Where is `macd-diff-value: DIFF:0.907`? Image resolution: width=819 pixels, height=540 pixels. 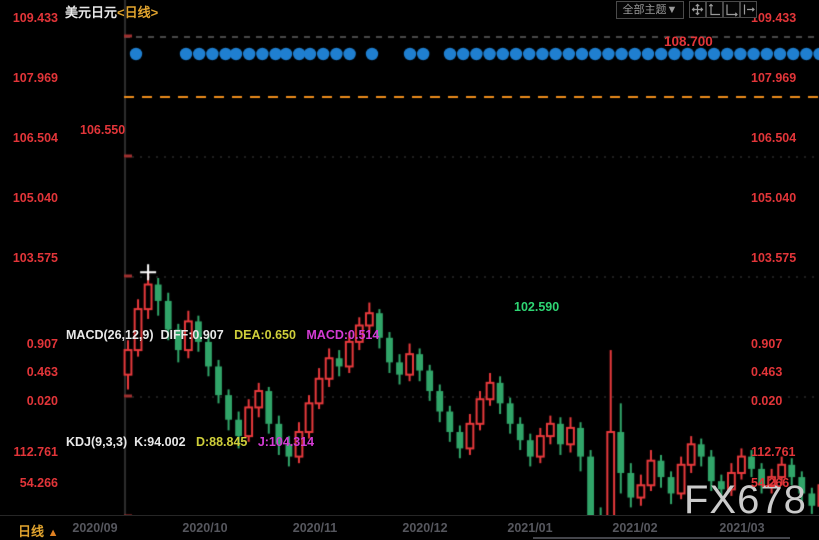
macd-diff-value: DIFF:0.907 is located at coordinates (192, 335).